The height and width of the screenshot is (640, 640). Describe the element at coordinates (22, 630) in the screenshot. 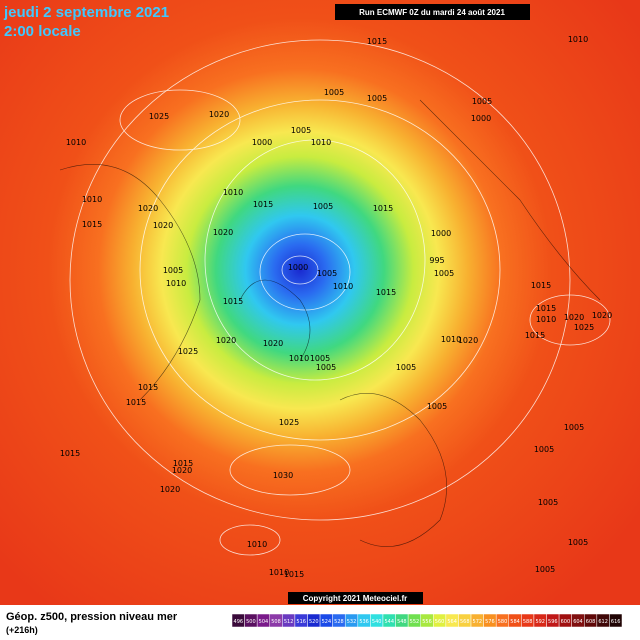

I see `footer-lead: (+216h)` at that location.